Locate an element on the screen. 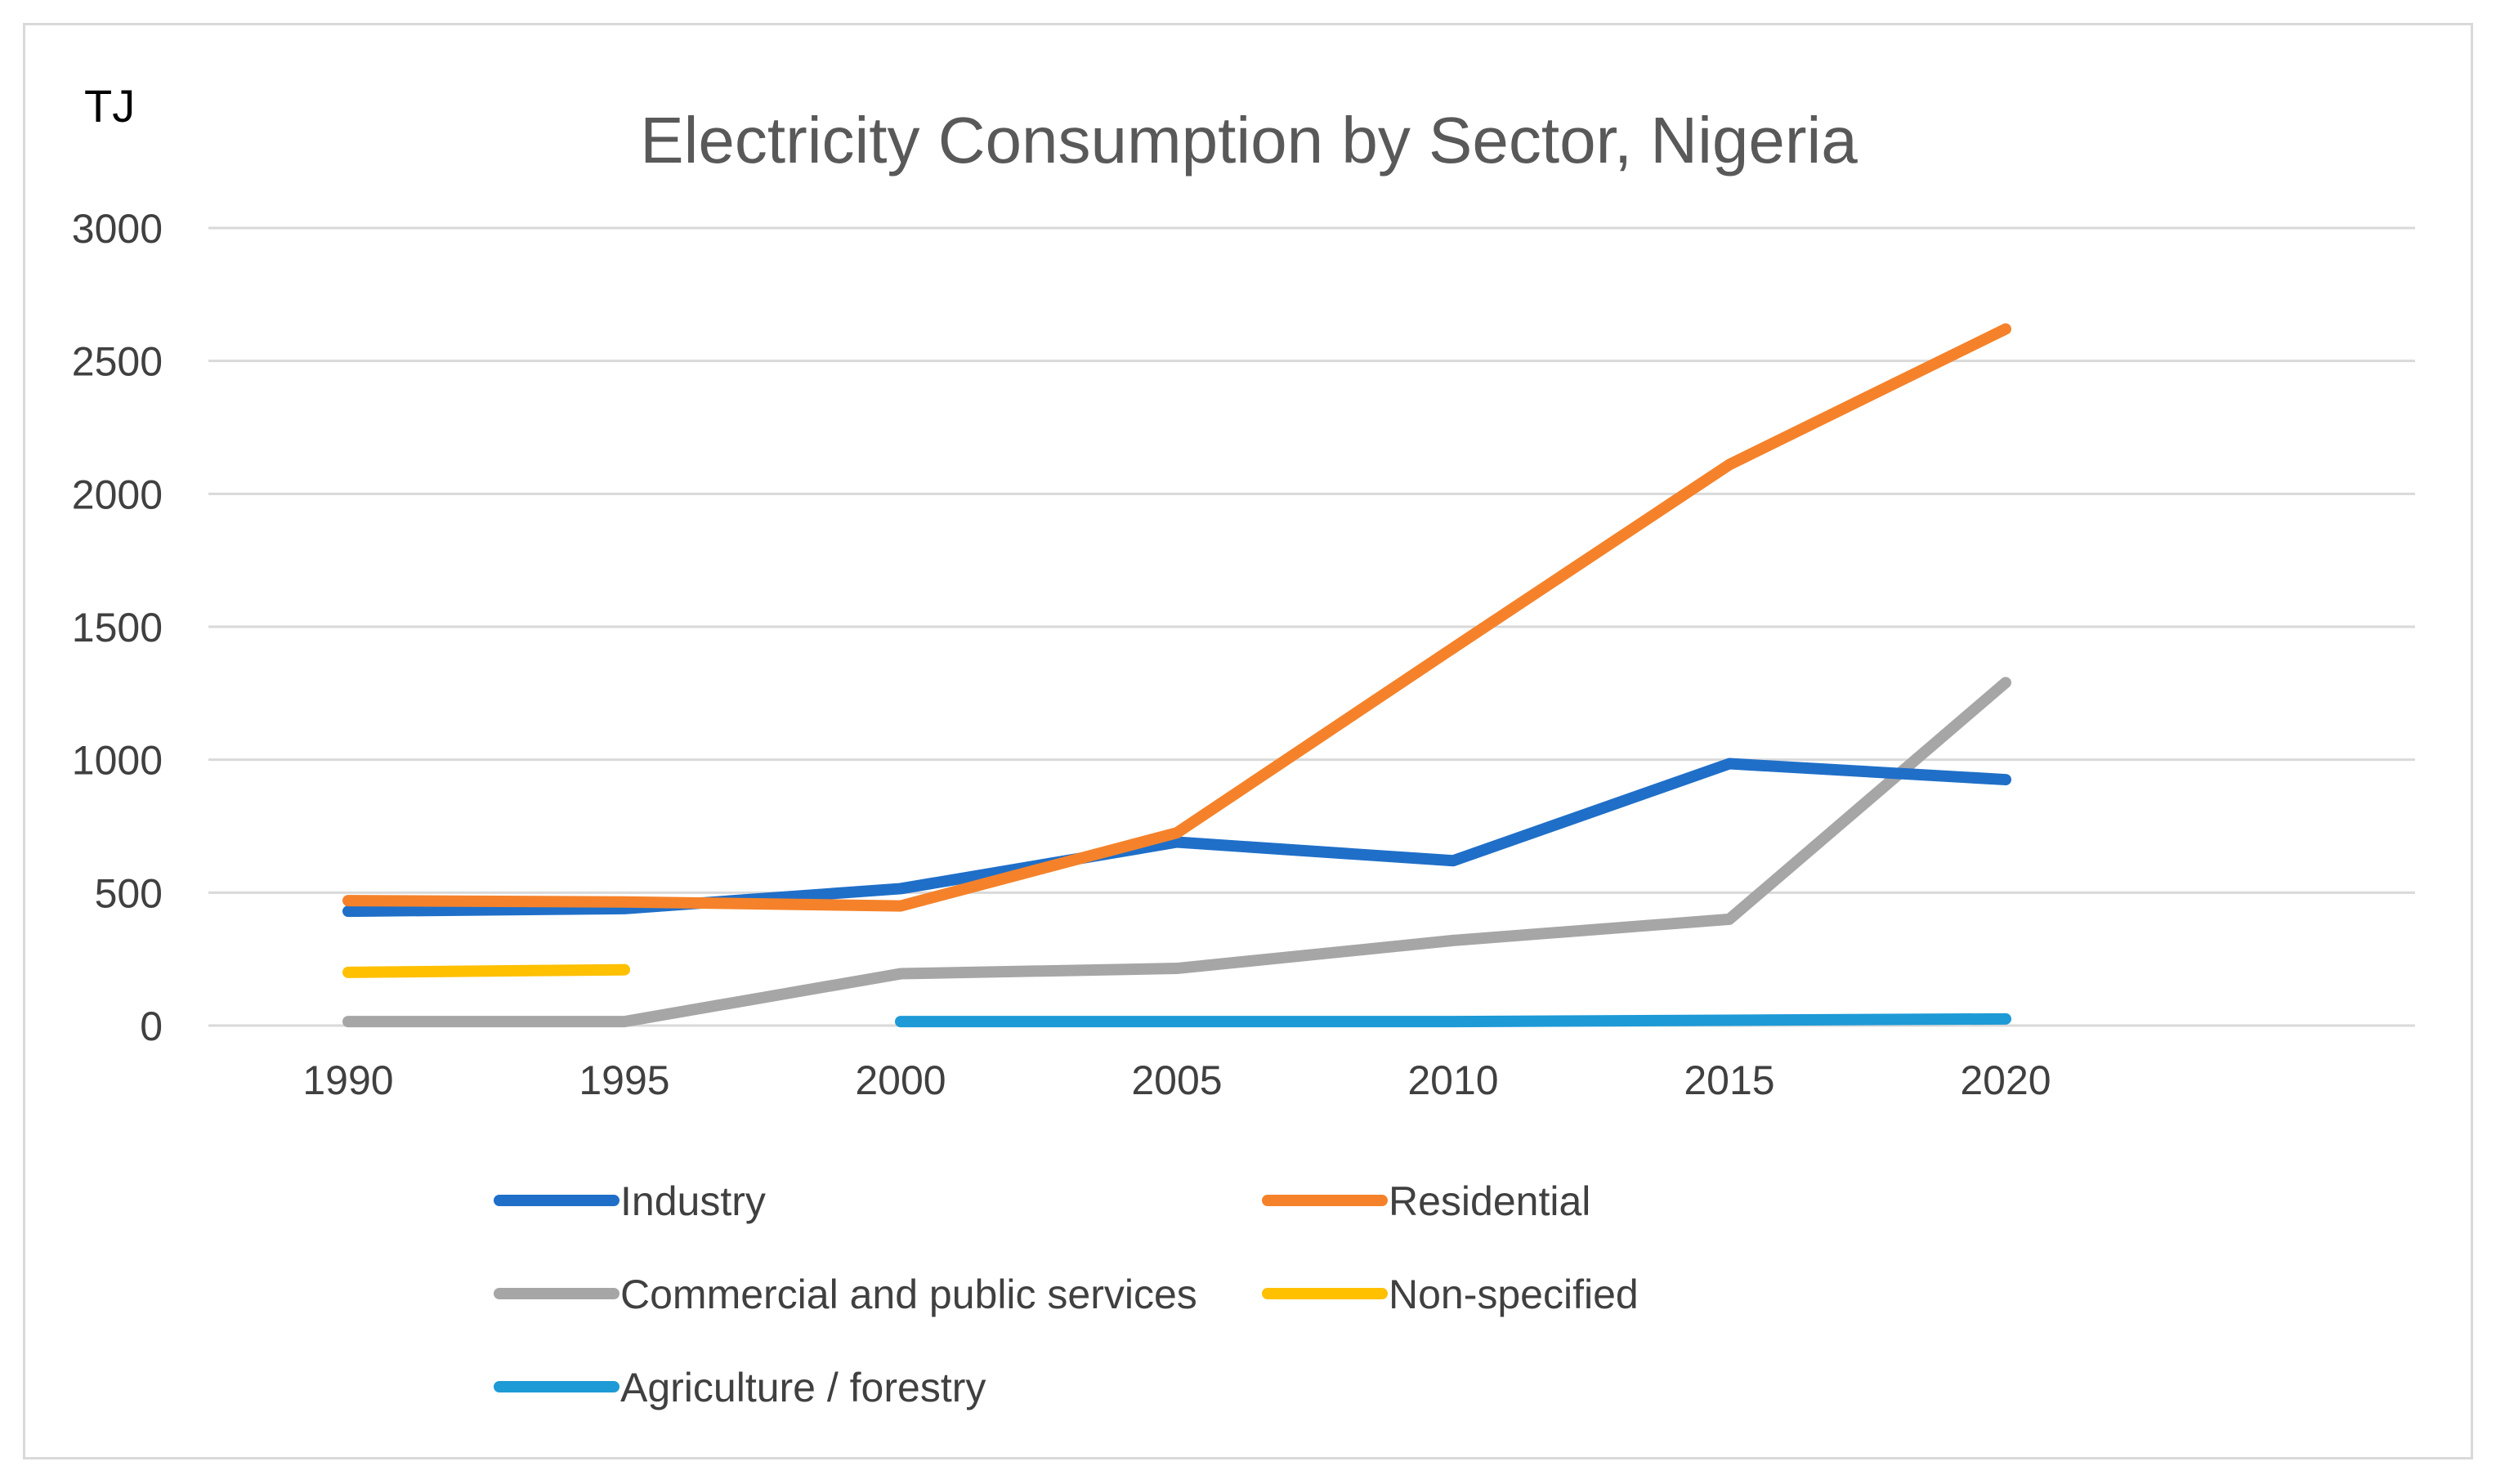 The width and height of the screenshot is (2496, 1484). series-line-industry is located at coordinates (1176, 838).